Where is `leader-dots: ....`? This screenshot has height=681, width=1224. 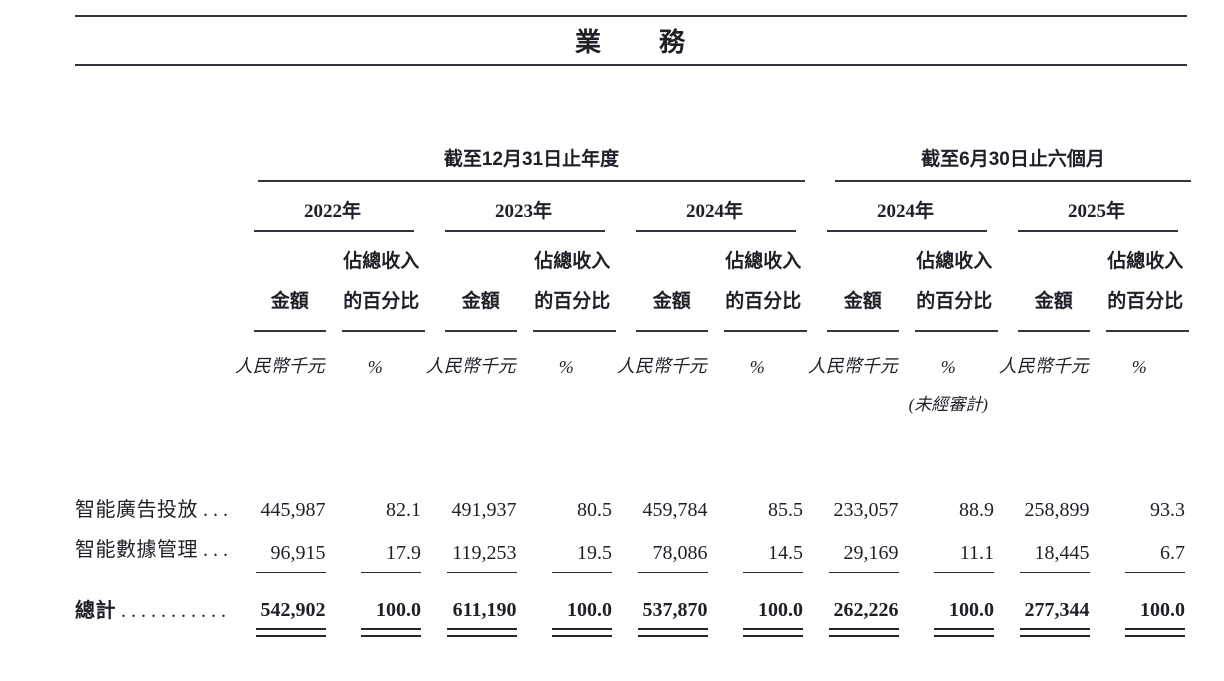
leader-dots: .... is located at coordinates (217, 510).